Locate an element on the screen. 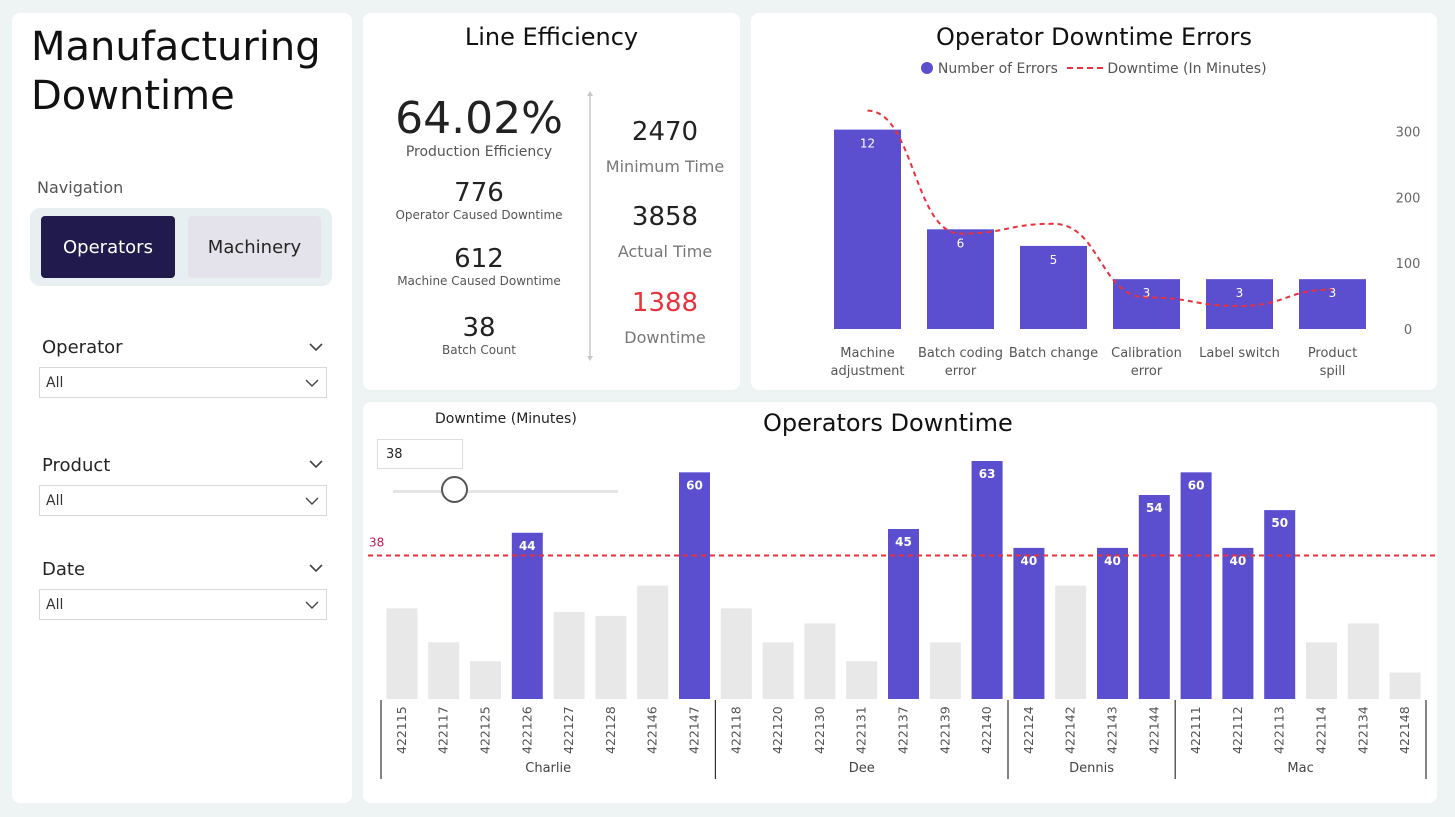 This screenshot has height=817, width=1455. operator-group-label: Charlie is located at coordinates (548, 768).